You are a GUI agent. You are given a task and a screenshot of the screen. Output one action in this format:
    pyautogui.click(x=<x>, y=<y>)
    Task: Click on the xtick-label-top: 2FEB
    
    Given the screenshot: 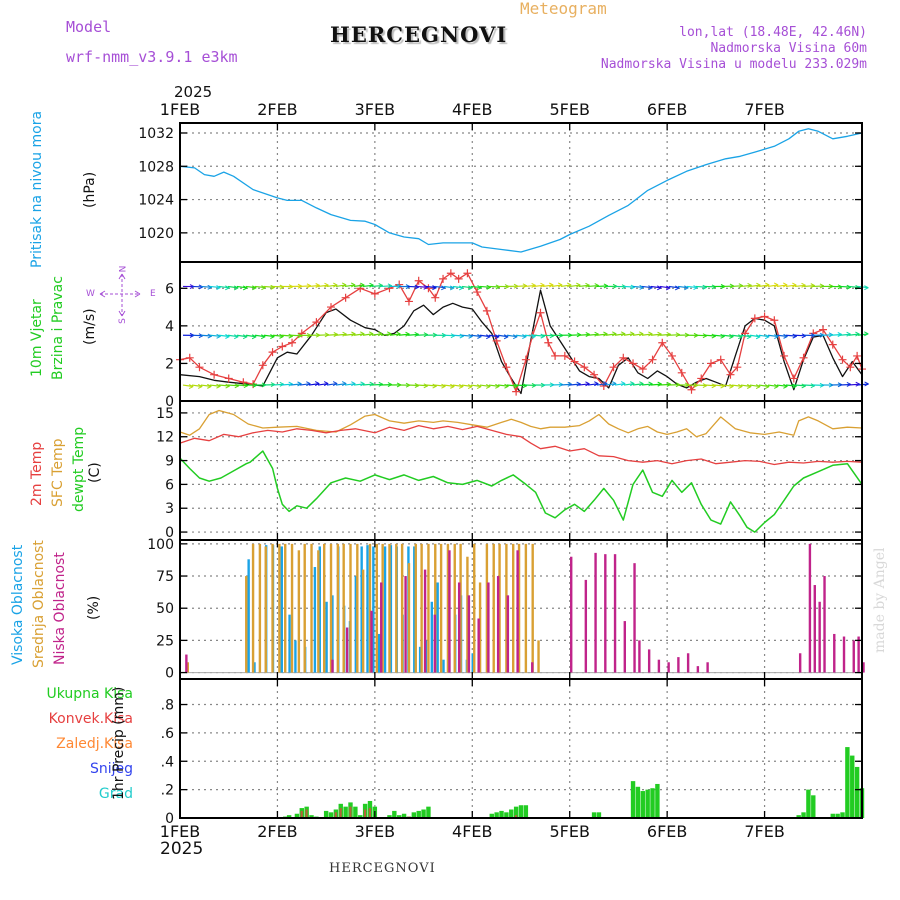 What is the action you would take?
    pyautogui.click(x=277, y=109)
    